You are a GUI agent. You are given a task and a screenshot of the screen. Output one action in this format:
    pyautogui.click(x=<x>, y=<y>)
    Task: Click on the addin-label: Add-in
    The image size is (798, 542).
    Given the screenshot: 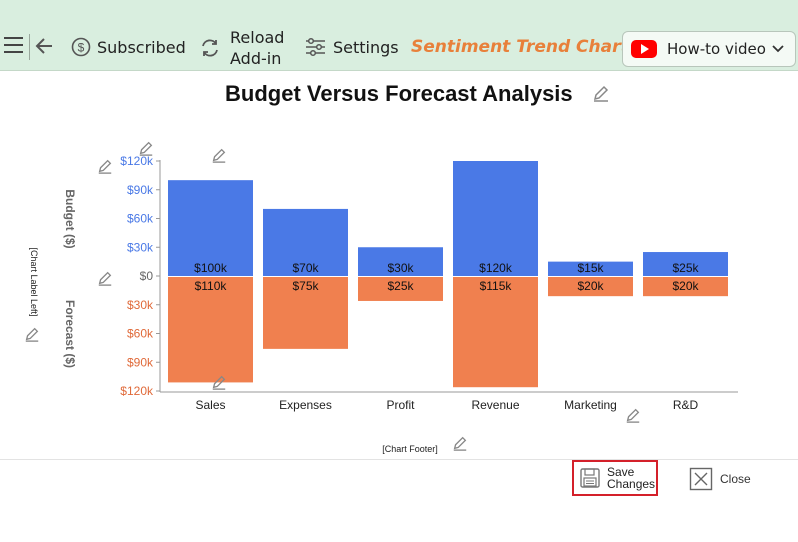 What is the action you would take?
    pyautogui.click(x=256, y=58)
    